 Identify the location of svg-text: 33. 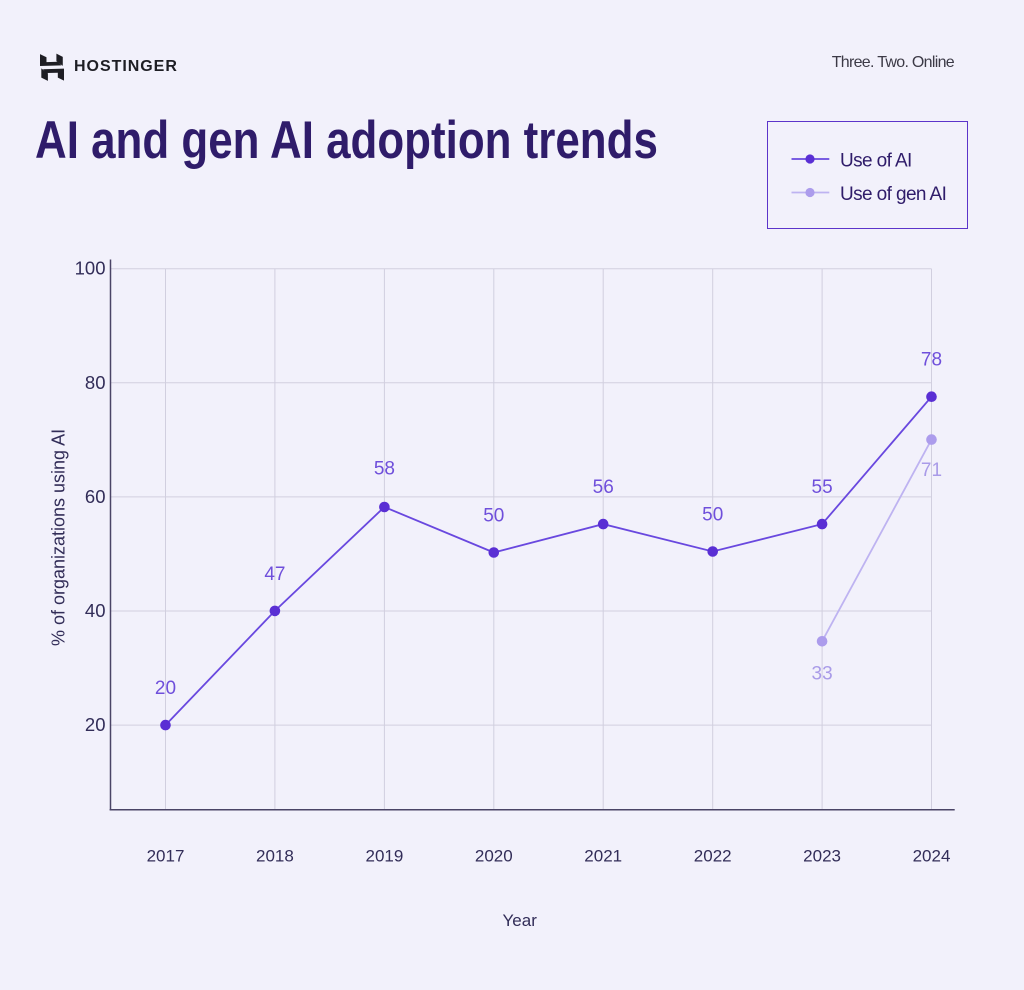
(822, 674).